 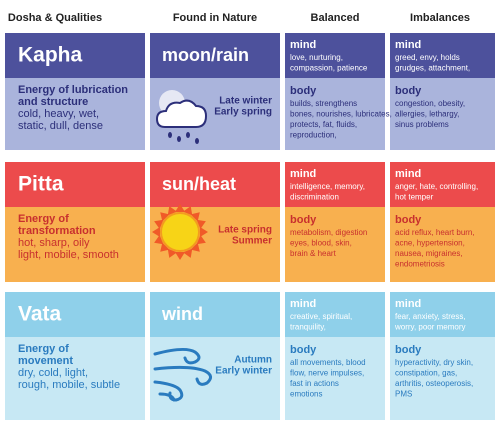 What do you see at coordinates (314, 197) in the screenshot?
I see `text-line: discrimination` at bounding box center [314, 197].